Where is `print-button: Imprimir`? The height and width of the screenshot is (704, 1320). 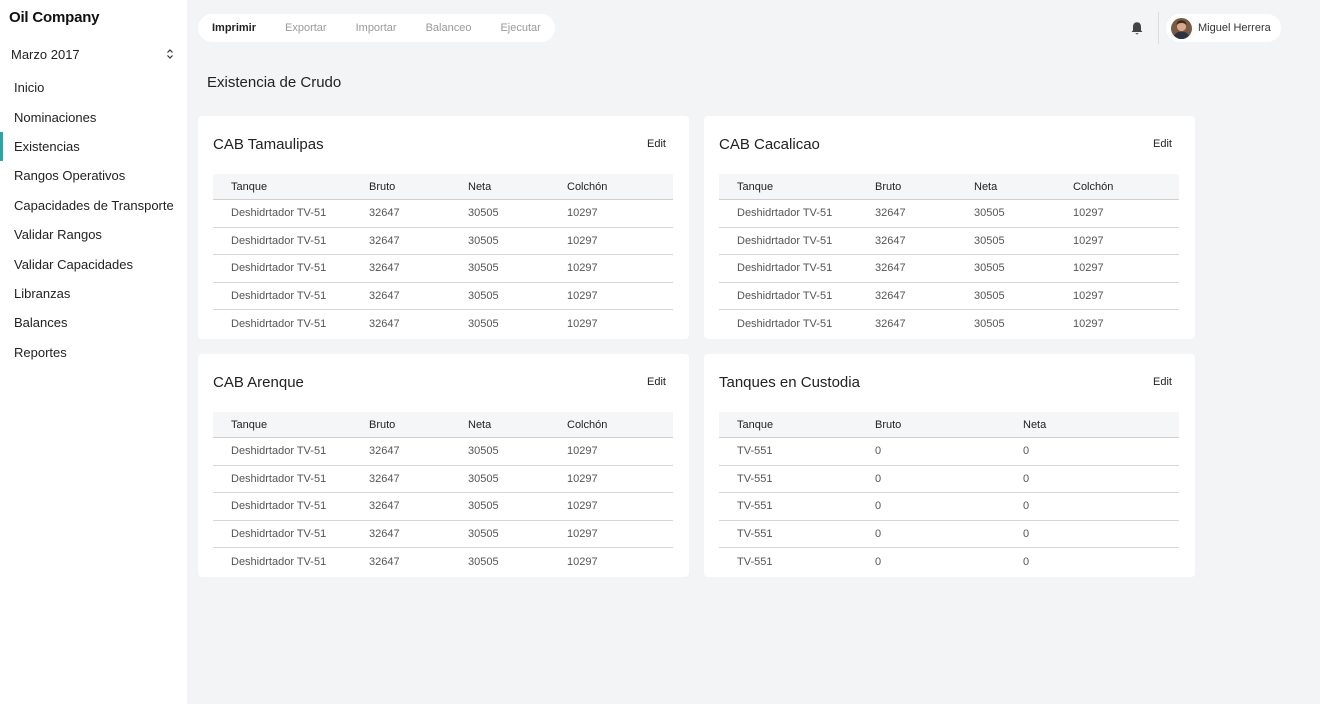
print-button: Imprimir is located at coordinates (234, 28).